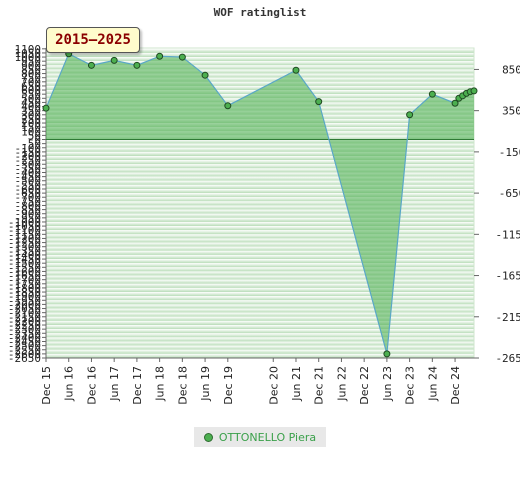 The image size is (520, 480). I want to click on left-tick-label: -2150, so click(24, 317).